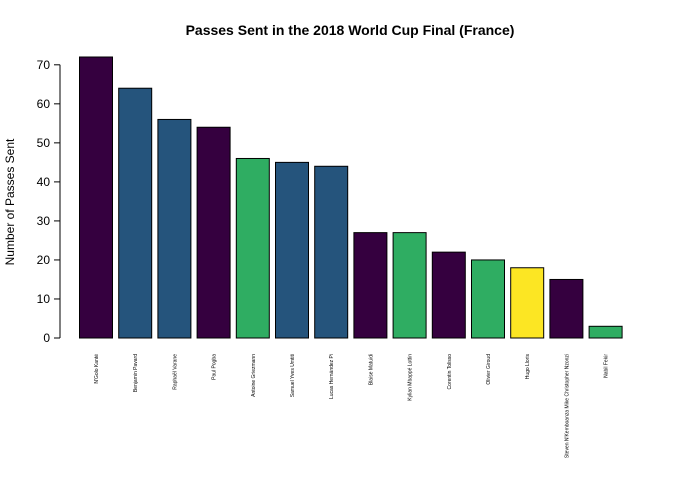 The height and width of the screenshot is (500, 700). Describe the element at coordinates (44, 143) in the screenshot. I see `y-tick-label-5: 50` at that location.